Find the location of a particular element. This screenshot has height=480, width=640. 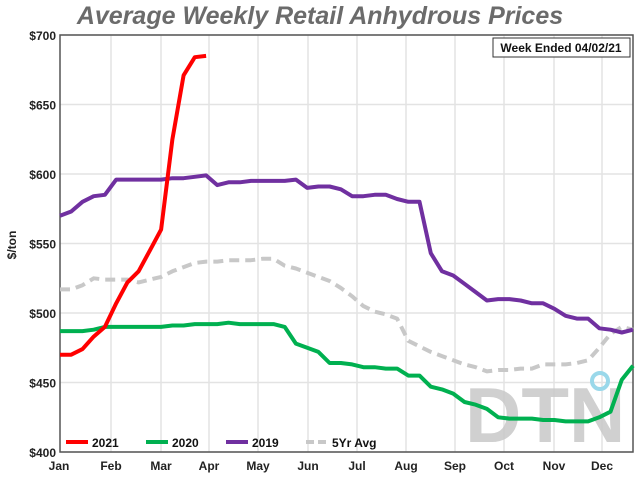

y-axis-label: $/ton is located at coordinates (12, 245).